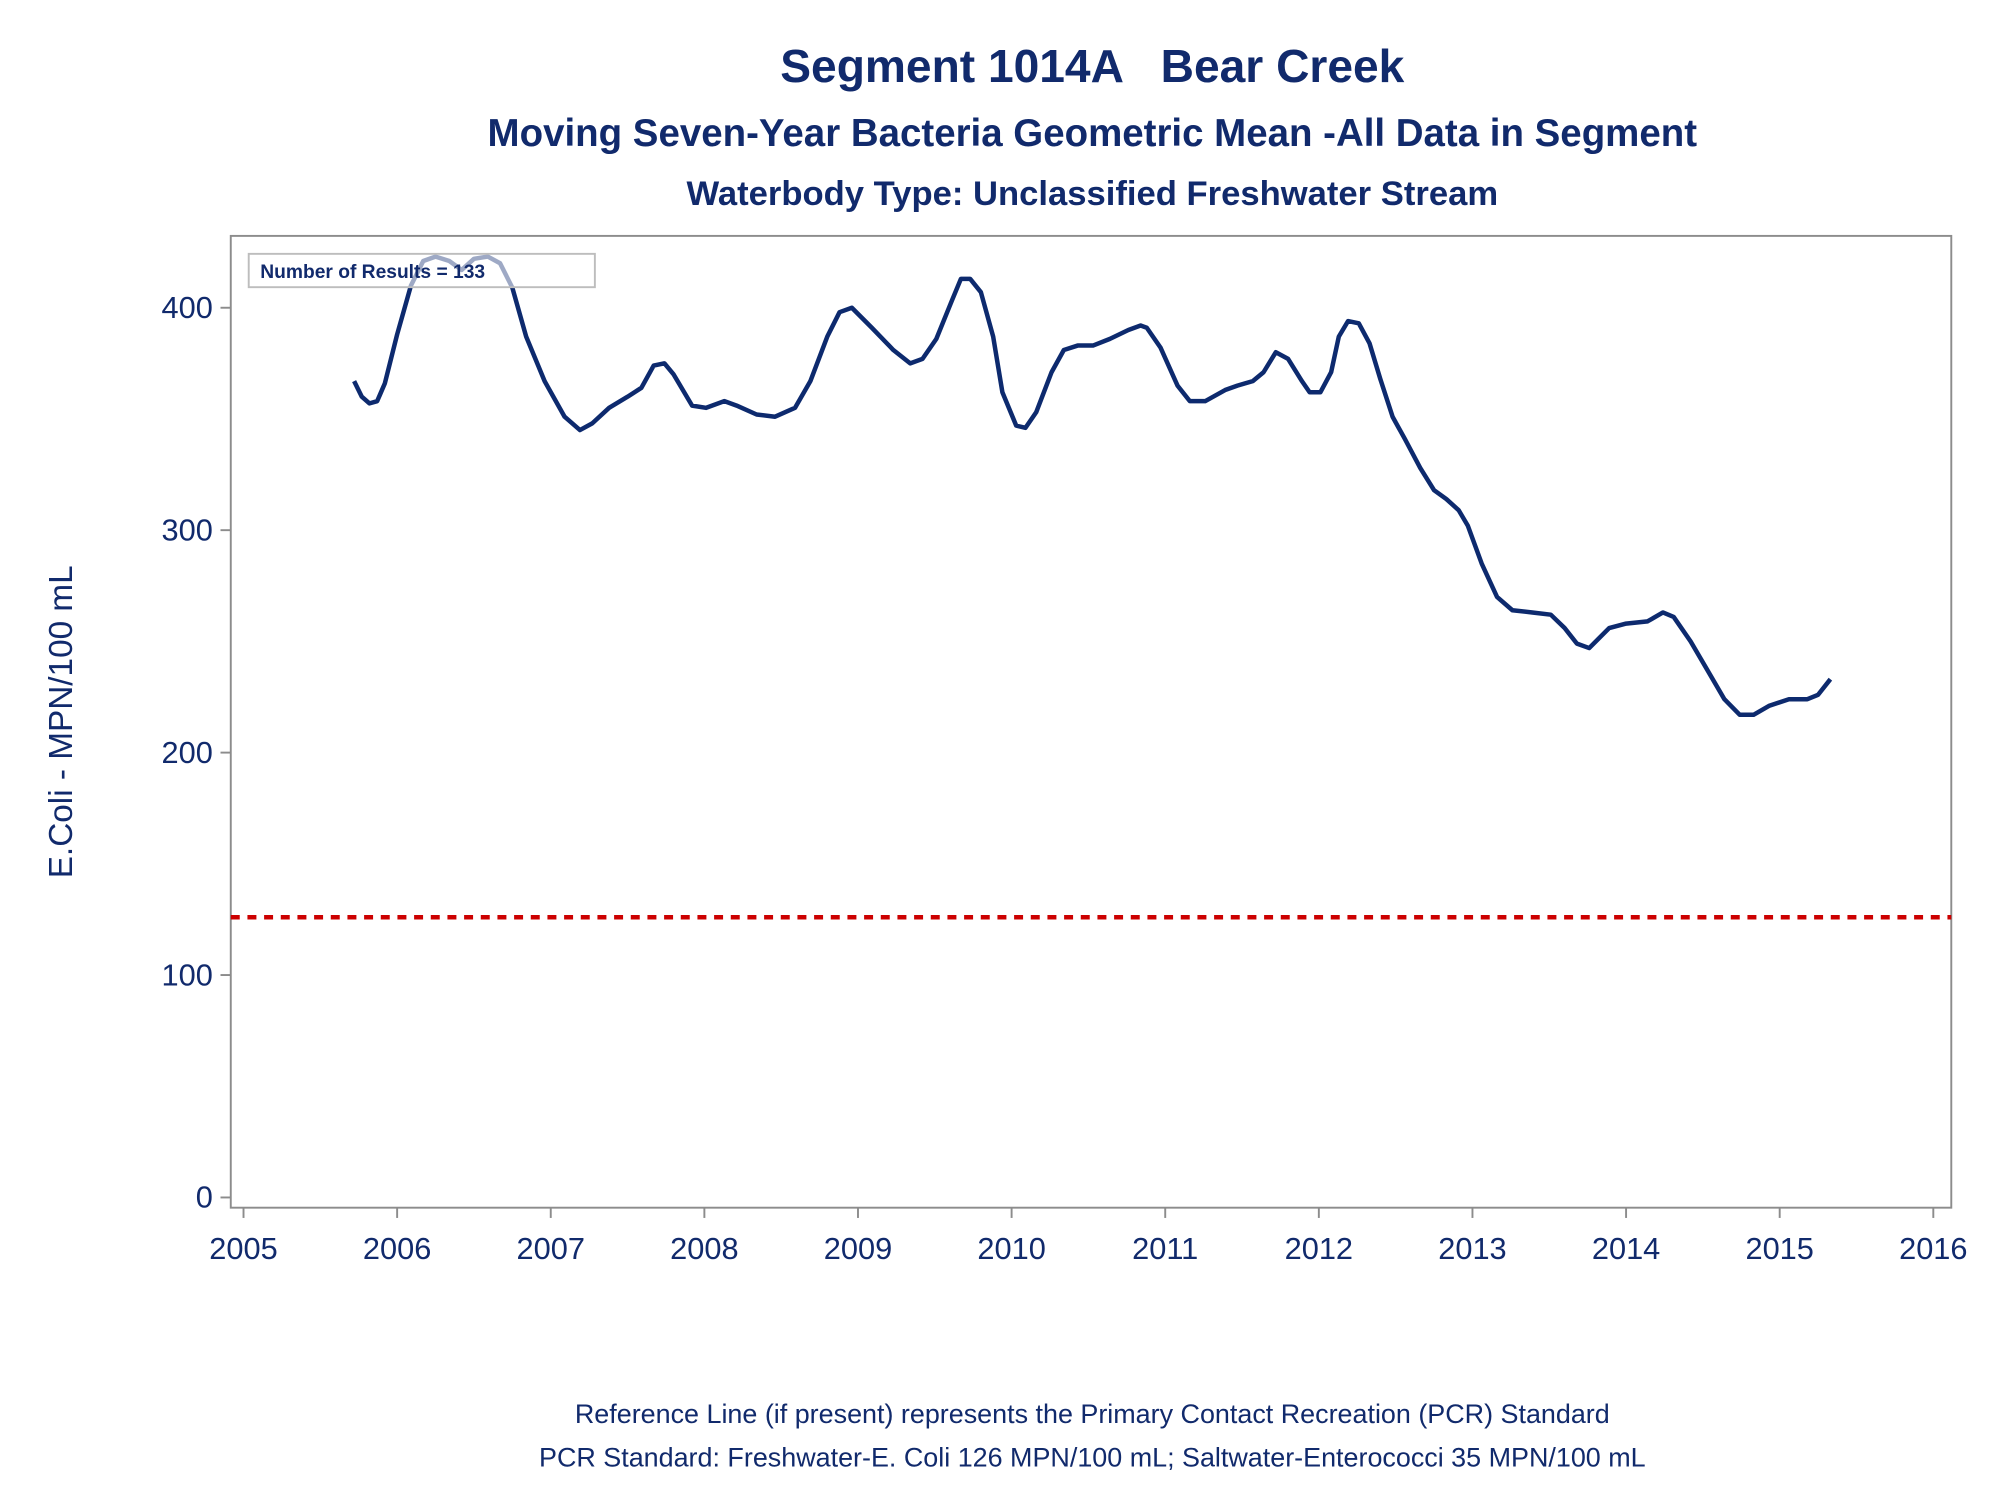  Describe the element at coordinates (1472, 1248) in the screenshot. I see `x-tick-label: 2013` at that location.